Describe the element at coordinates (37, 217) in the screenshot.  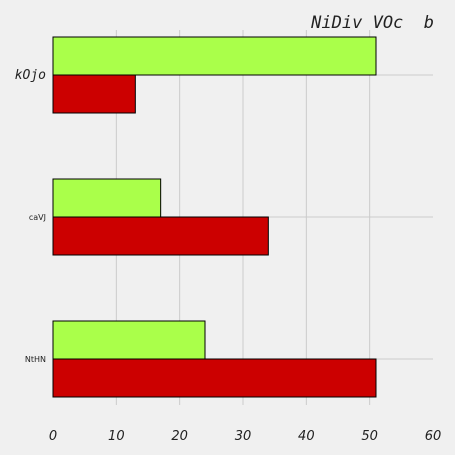
I see `y-tick-label: caVJ` at that location.